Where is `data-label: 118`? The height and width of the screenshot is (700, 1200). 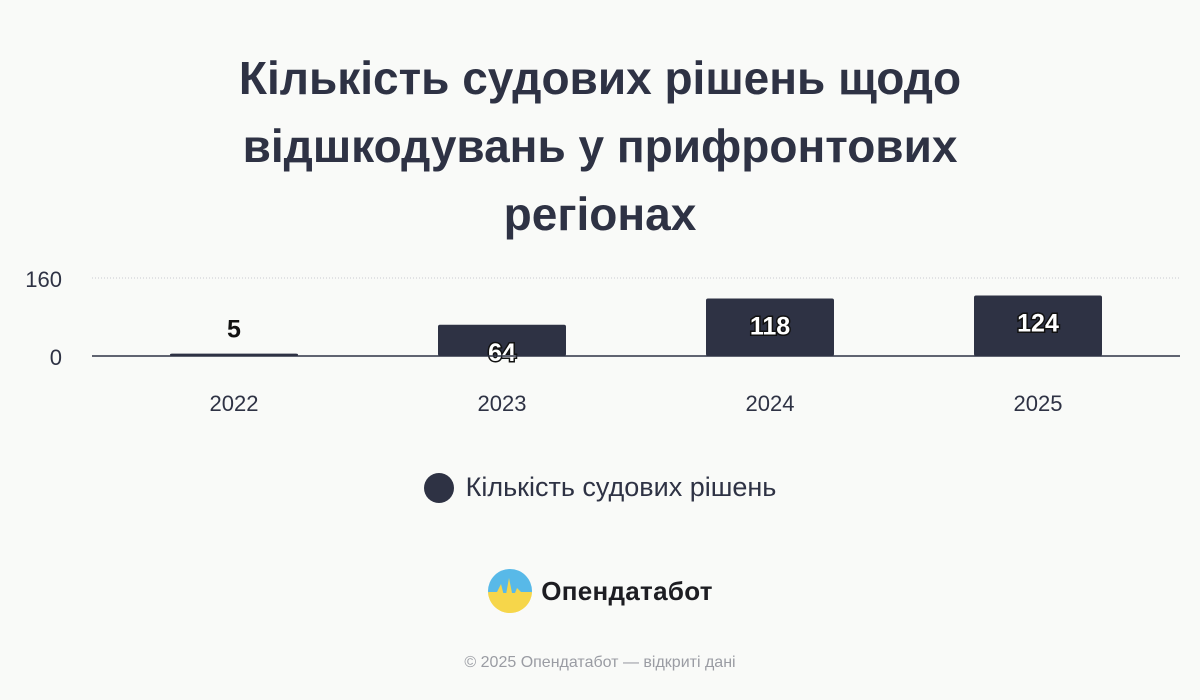 data-label: 118 is located at coordinates (770, 326).